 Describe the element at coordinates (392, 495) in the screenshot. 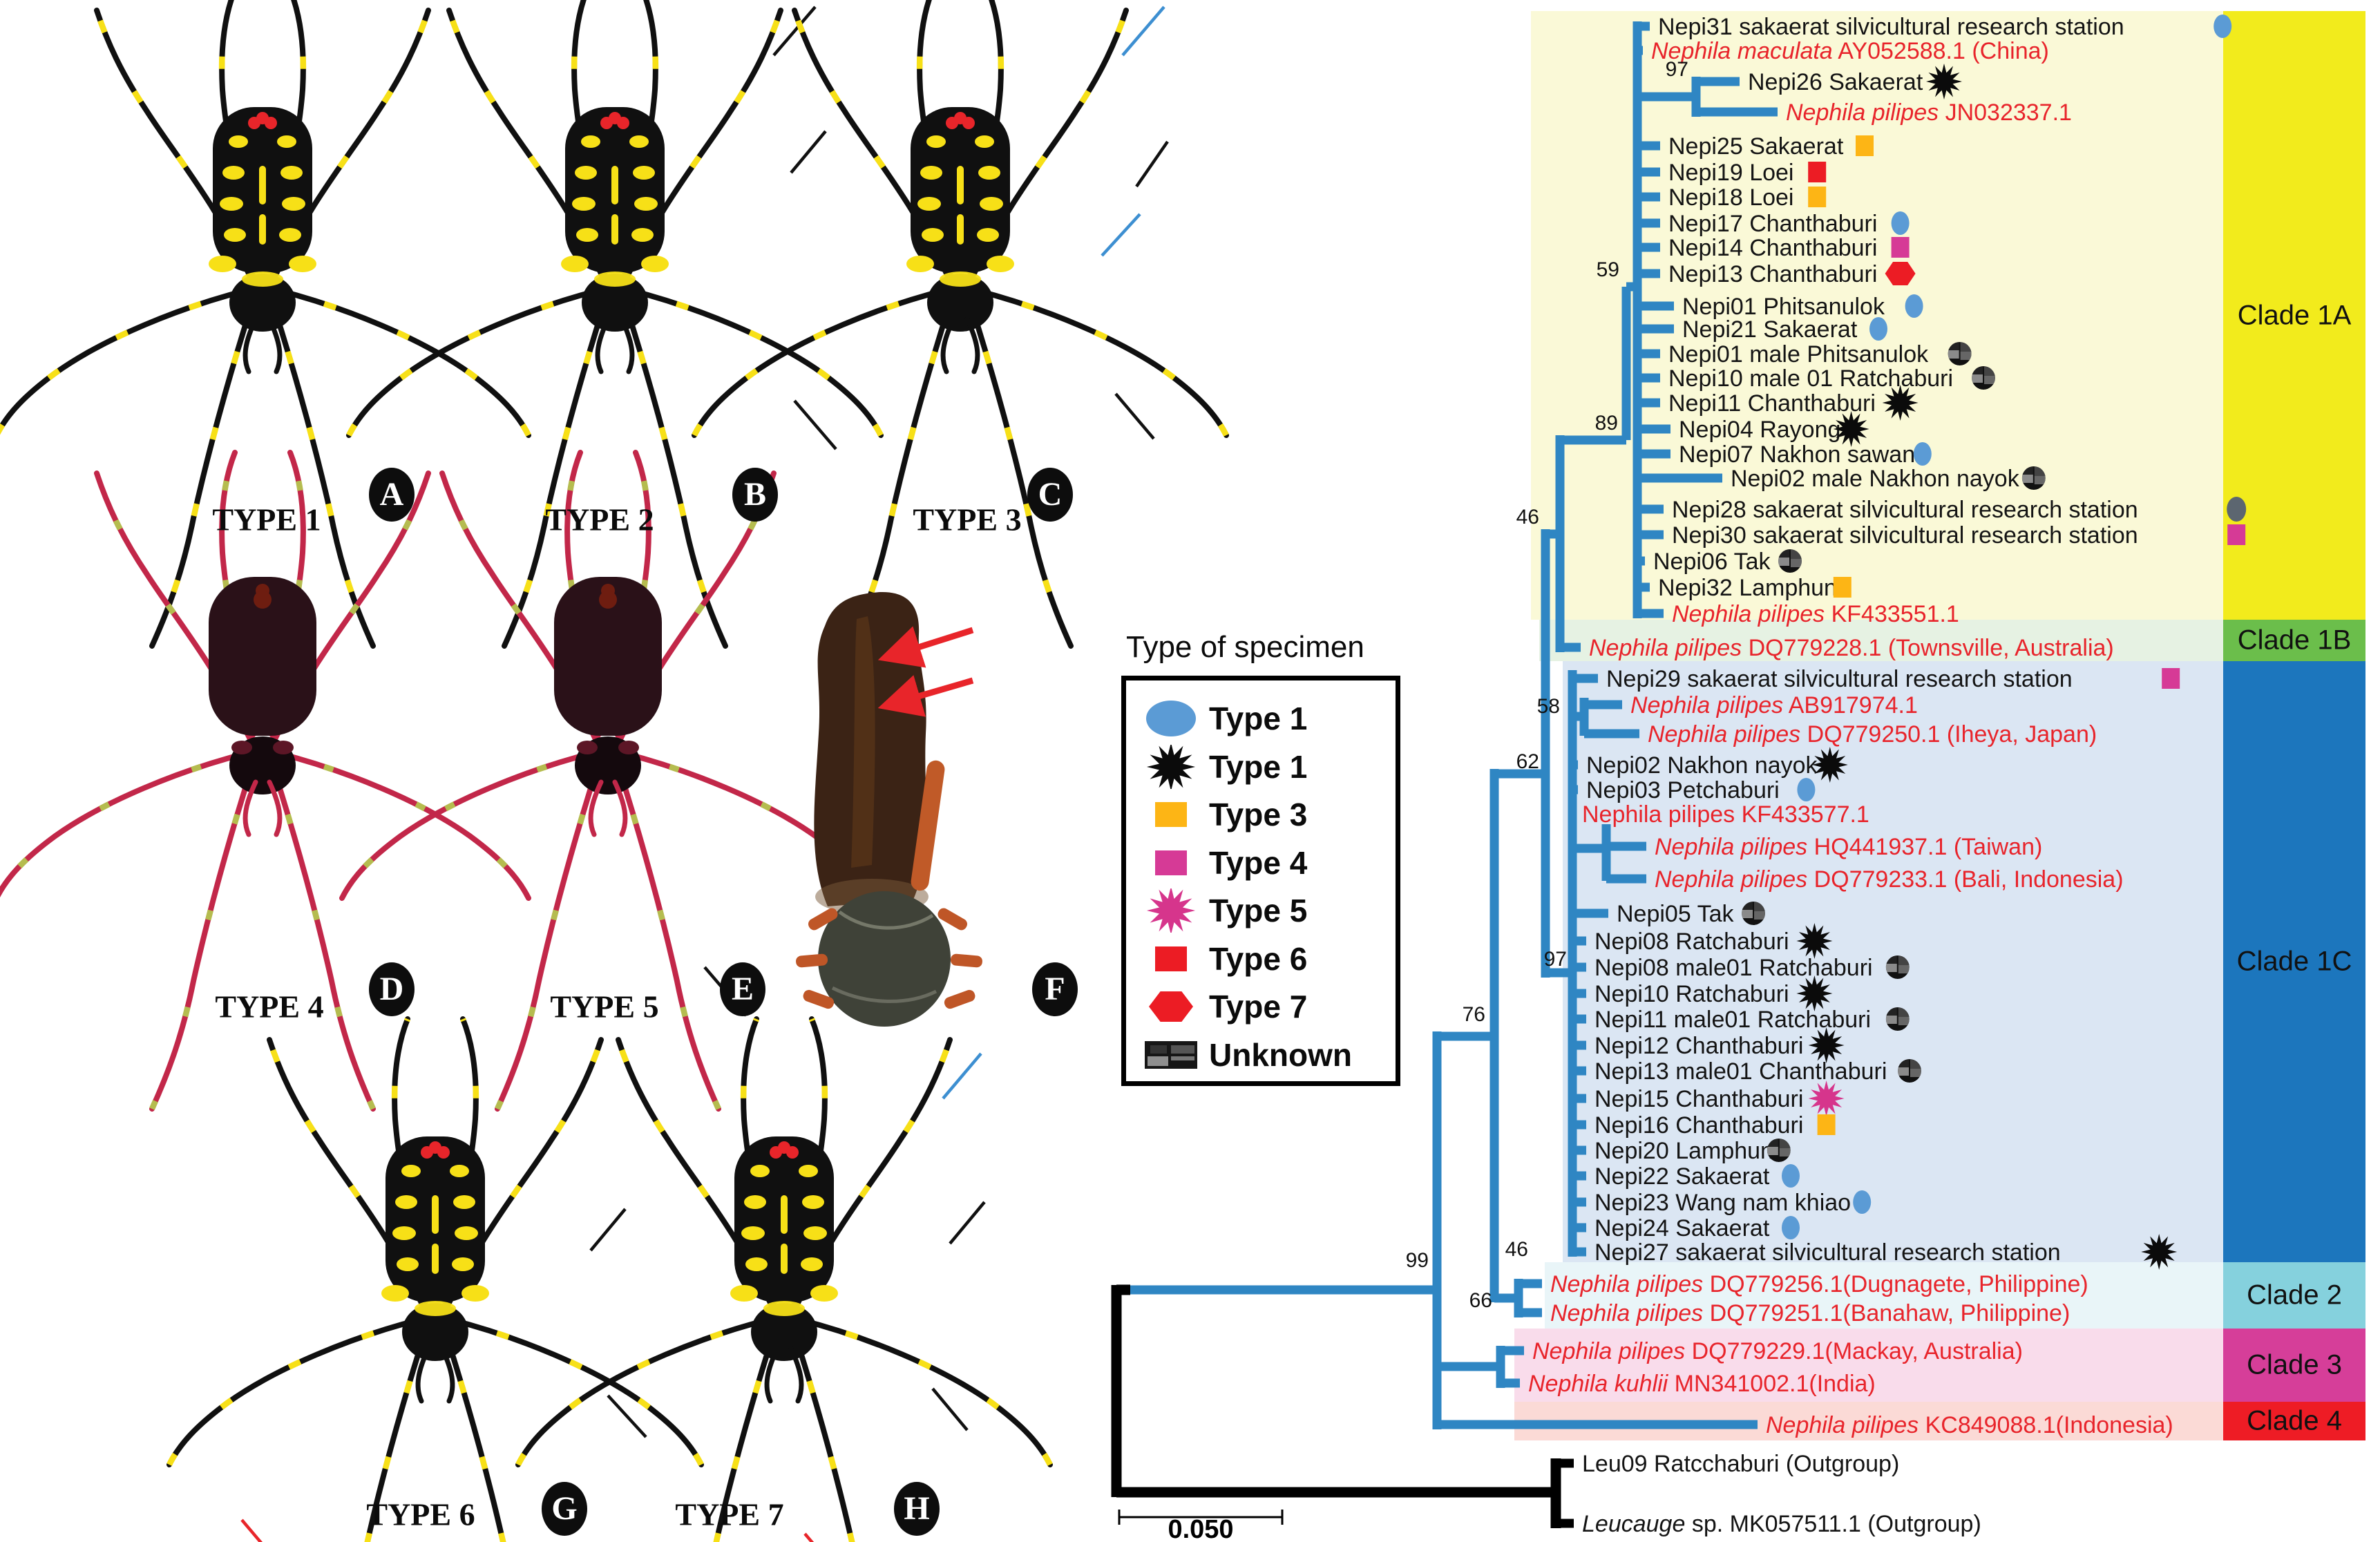

I see `panel-badge-a: A` at that location.